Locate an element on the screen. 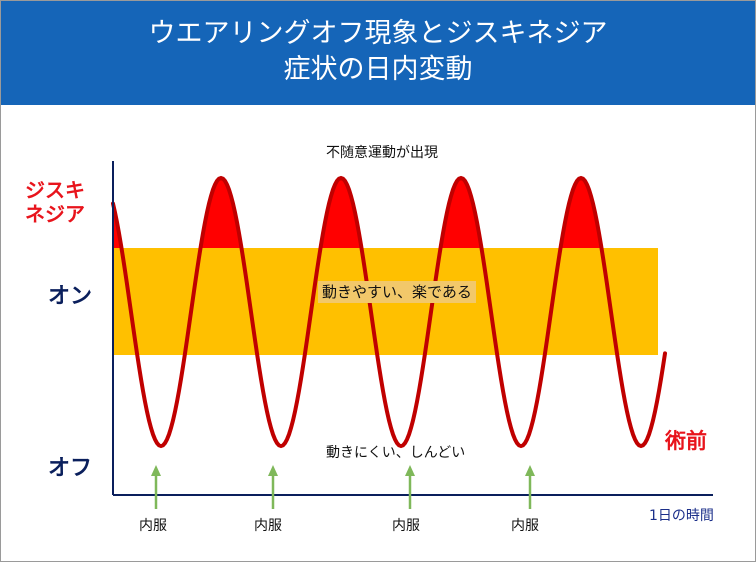 The image size is (756, 562). dyskinesia-label-line-2: ネジア is located at coordinates (55, 214).